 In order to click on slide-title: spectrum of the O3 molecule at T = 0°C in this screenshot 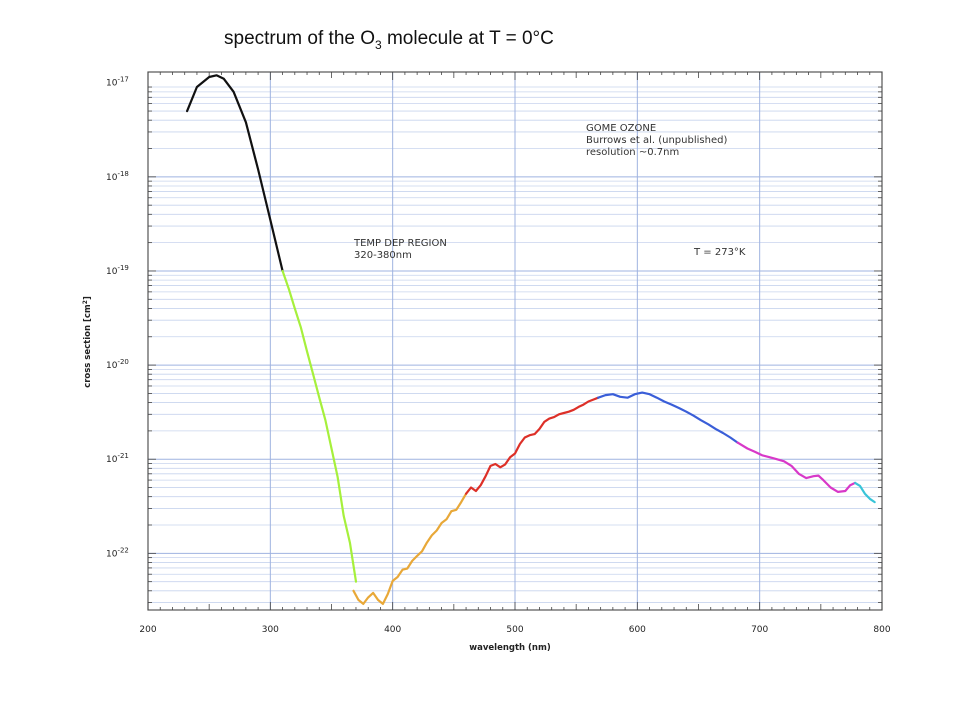, I will do `click(389, 40)`.